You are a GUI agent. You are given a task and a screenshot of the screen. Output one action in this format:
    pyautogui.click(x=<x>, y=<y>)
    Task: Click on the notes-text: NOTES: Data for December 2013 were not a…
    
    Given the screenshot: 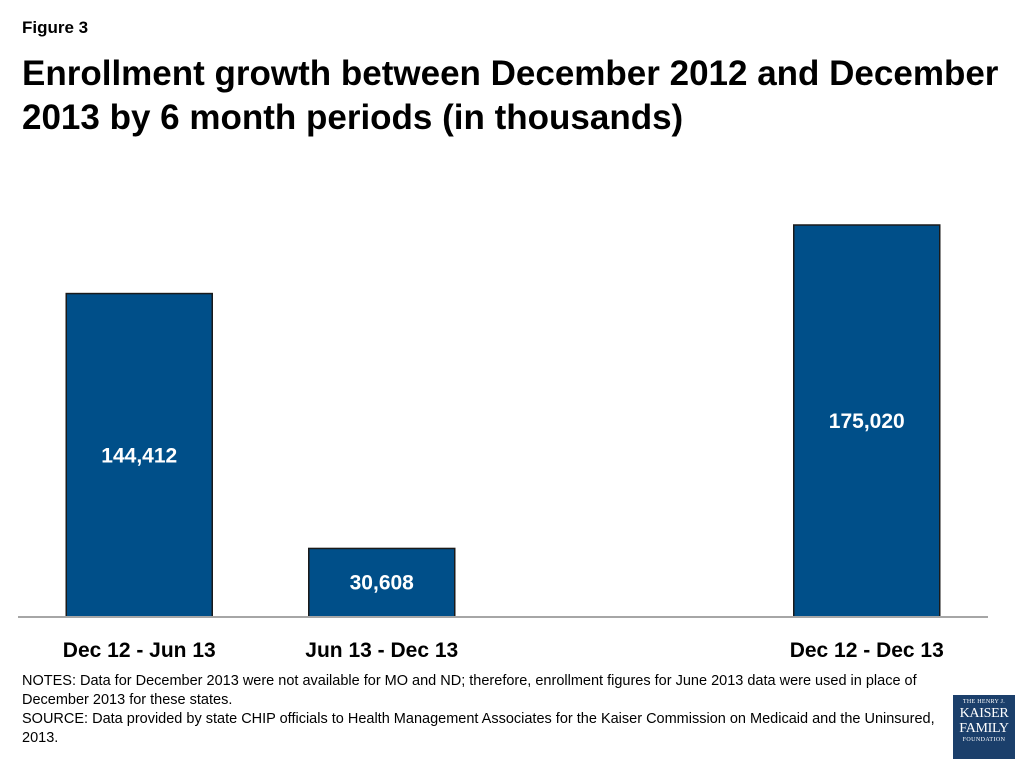 What is the action you would take?
    pyautogui.click(x=469, y=690)
    